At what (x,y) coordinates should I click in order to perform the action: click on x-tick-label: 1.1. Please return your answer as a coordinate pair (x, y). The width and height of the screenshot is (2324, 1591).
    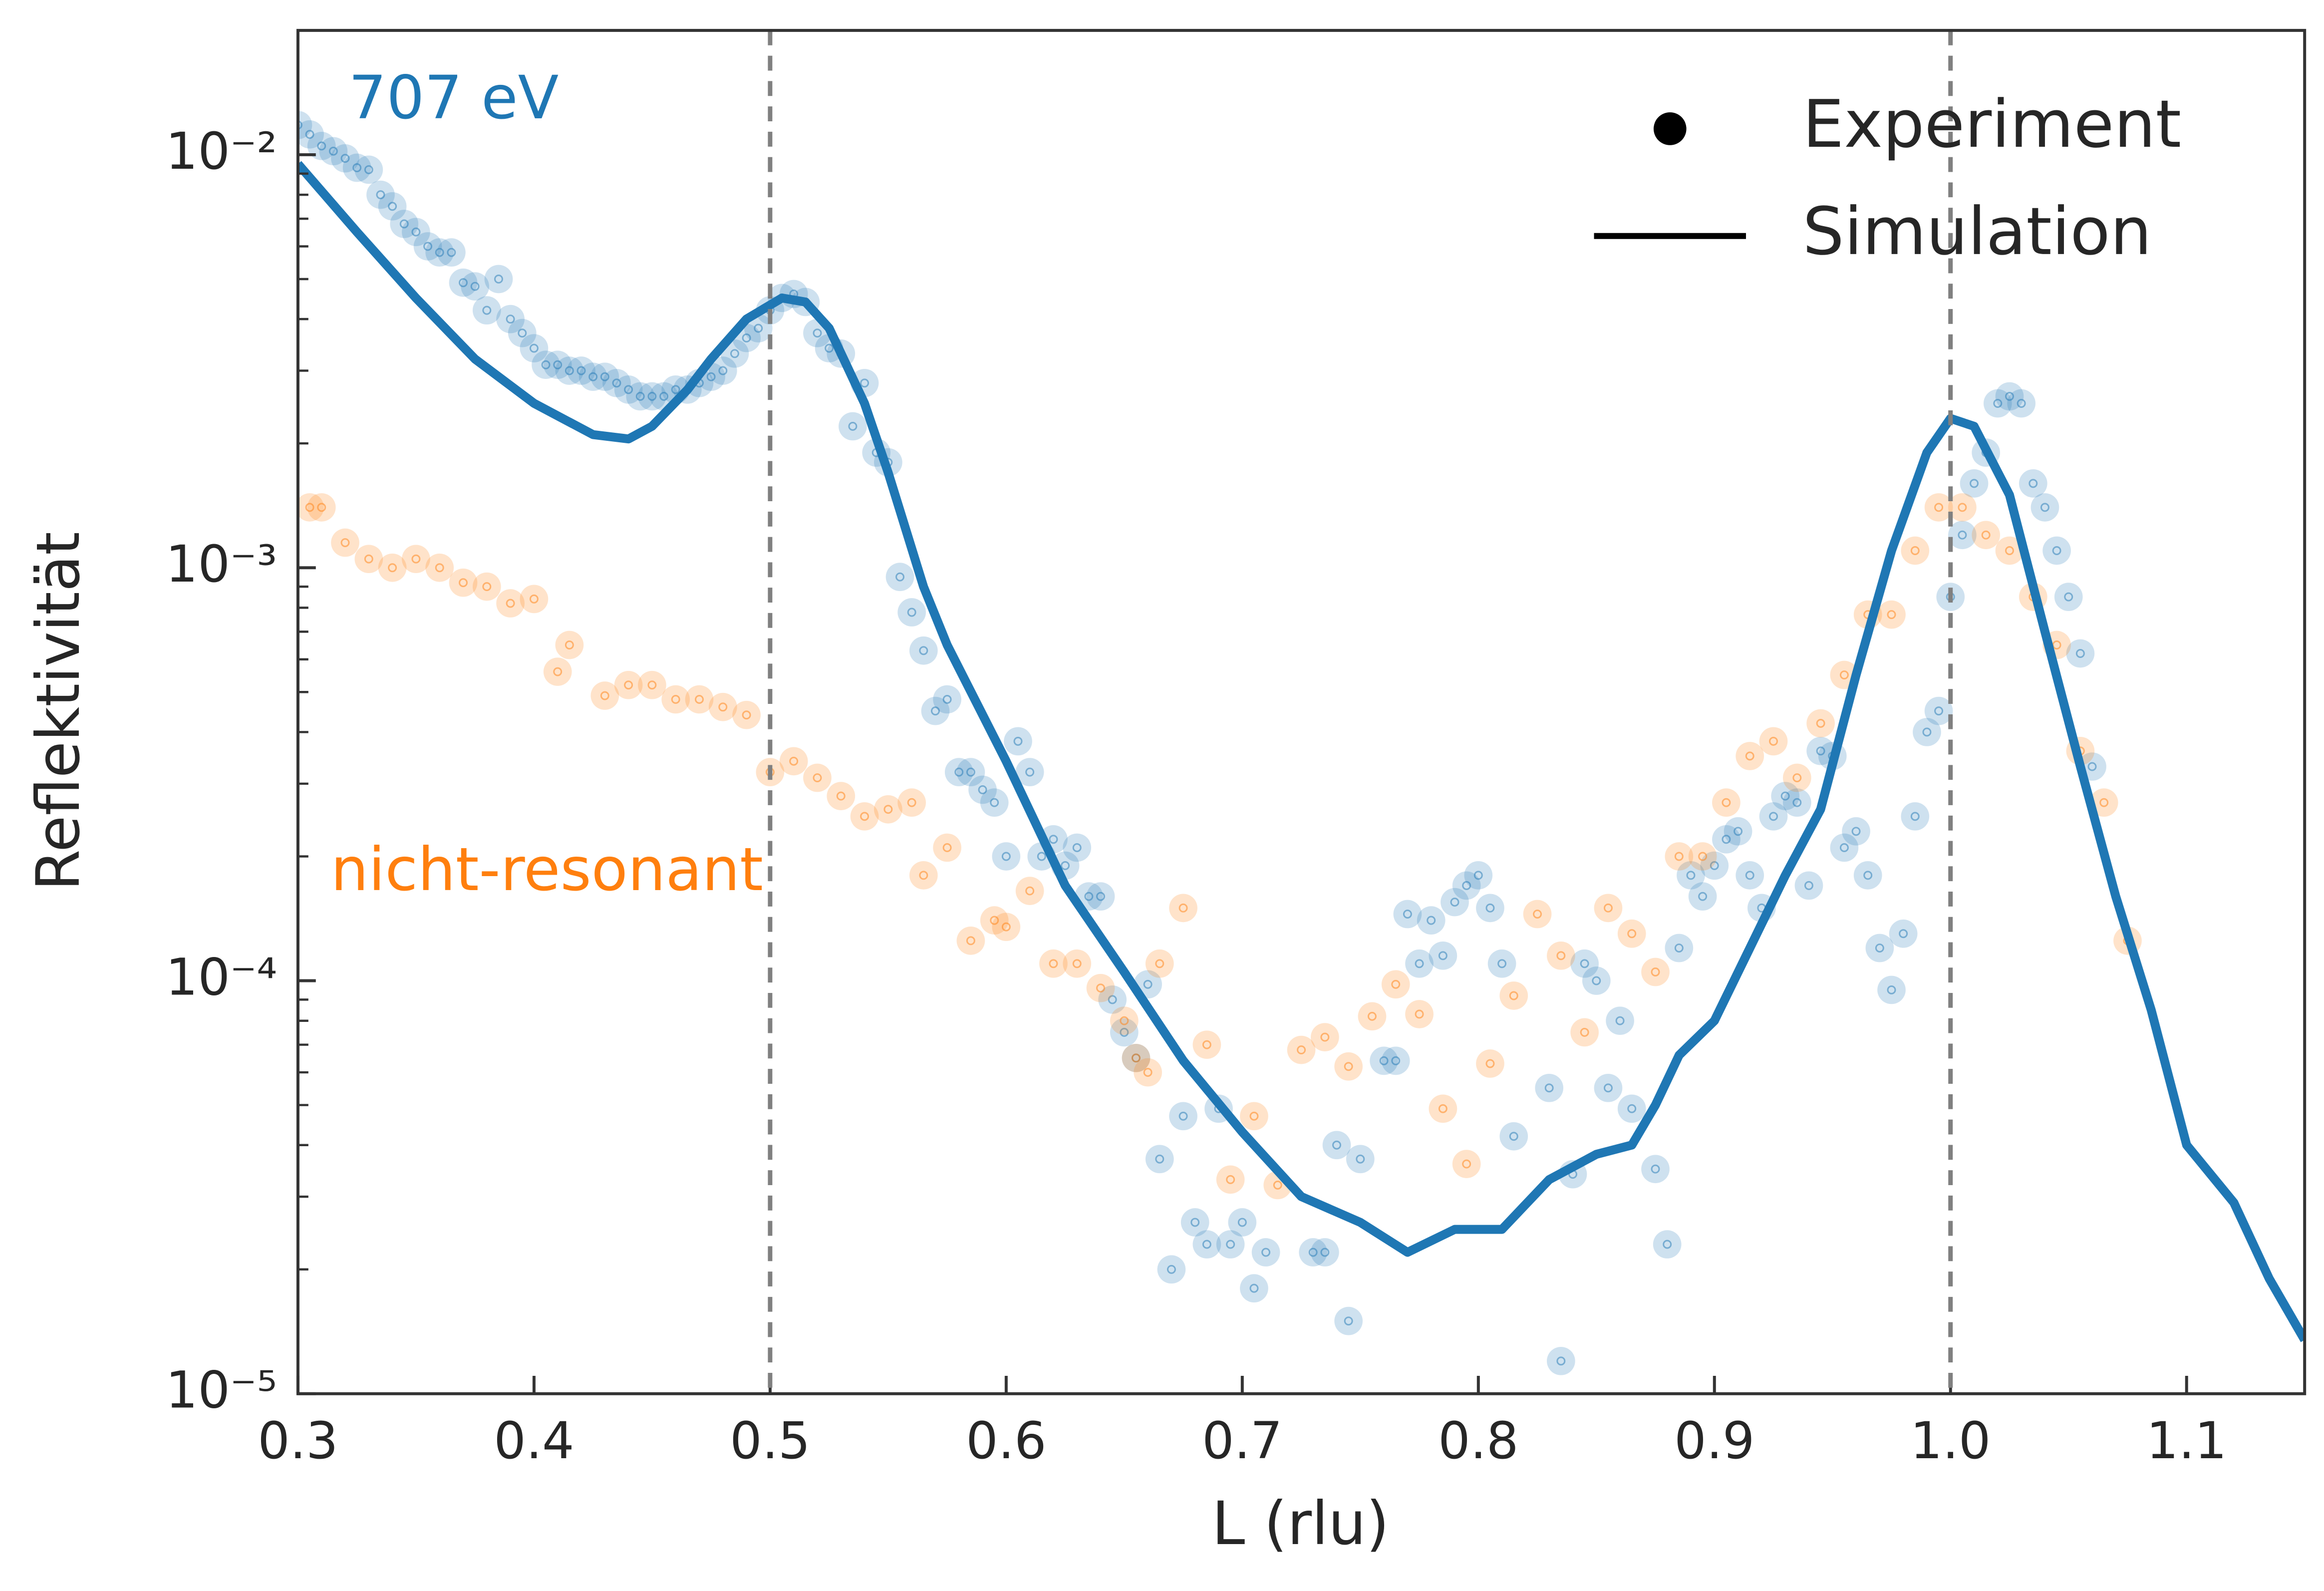
    Looking at the image, I should click on (2187, 1440).